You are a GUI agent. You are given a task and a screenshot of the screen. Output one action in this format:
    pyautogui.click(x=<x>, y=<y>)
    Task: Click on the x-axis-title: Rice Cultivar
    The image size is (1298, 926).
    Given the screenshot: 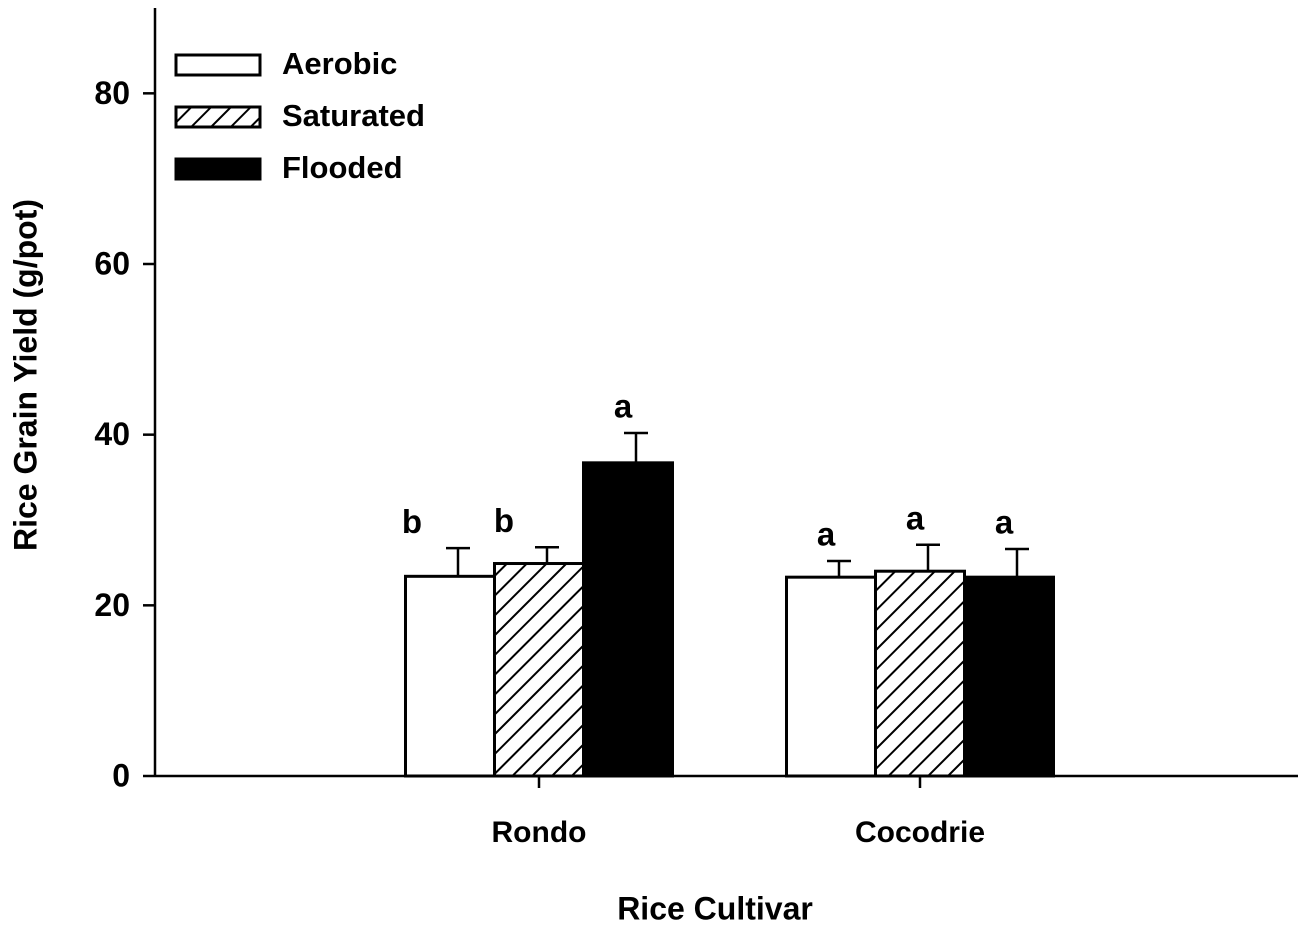 What is the action you would take?
    pyautogui.click(x=715, y=908)
    